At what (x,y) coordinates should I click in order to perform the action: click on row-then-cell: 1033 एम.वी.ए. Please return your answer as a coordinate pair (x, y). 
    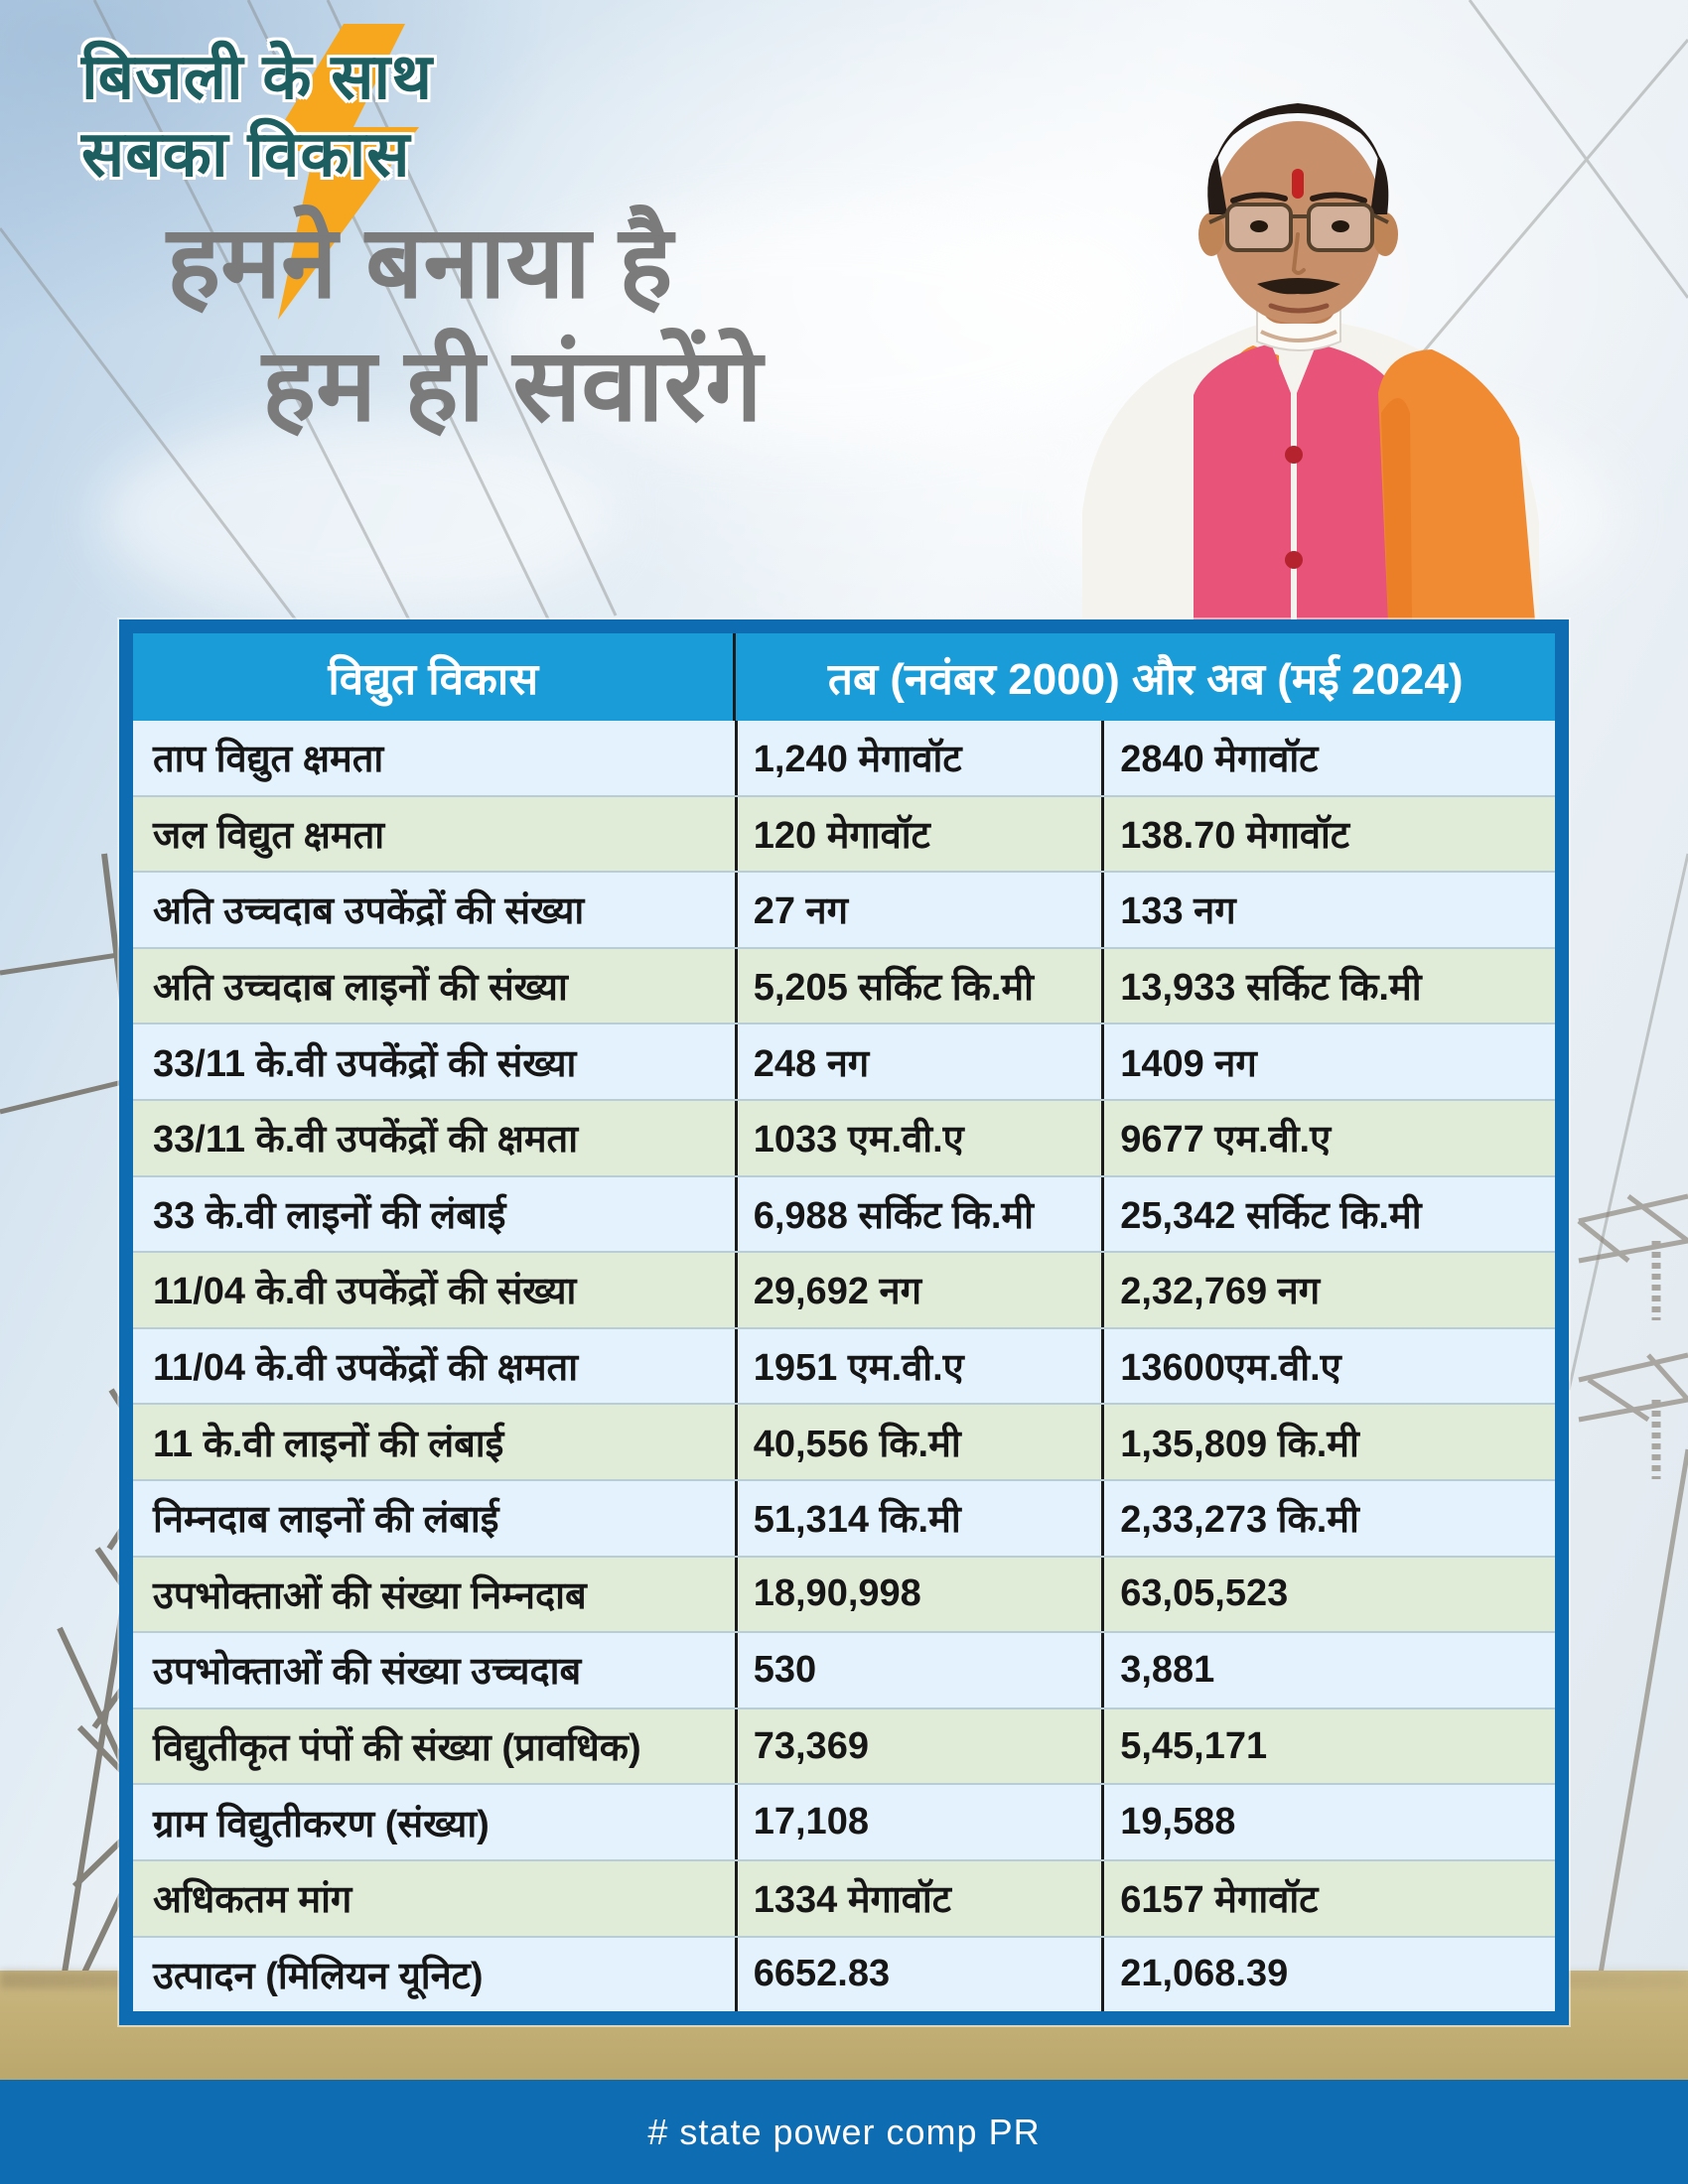
    Looking at the image, I should click on (917, 1137).